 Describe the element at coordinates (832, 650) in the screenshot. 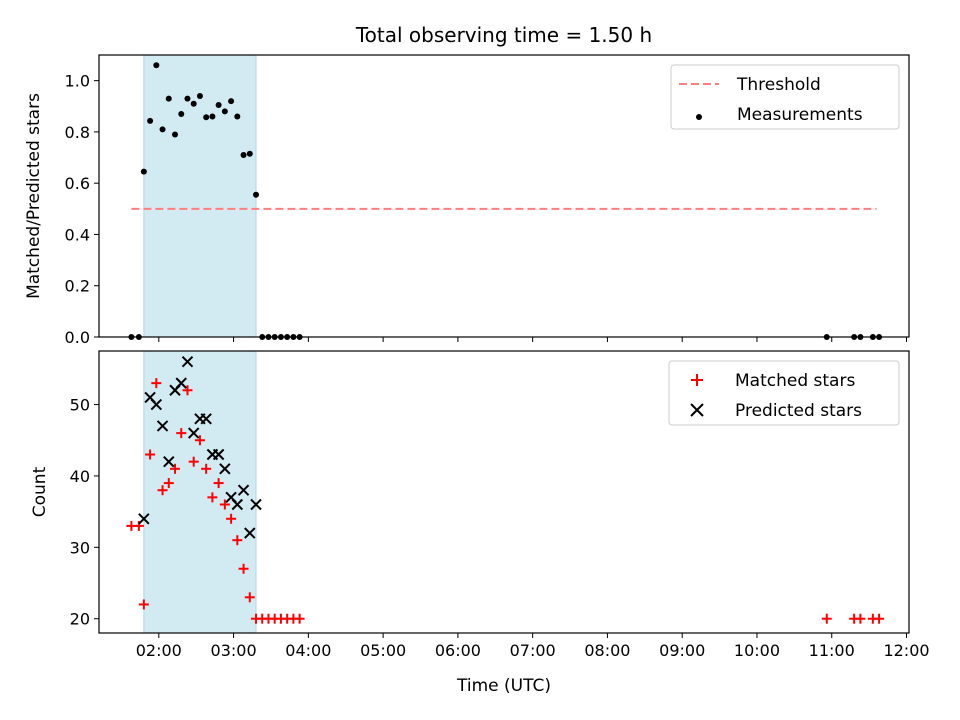

I see `x-tick-label: 11:00` at that location.